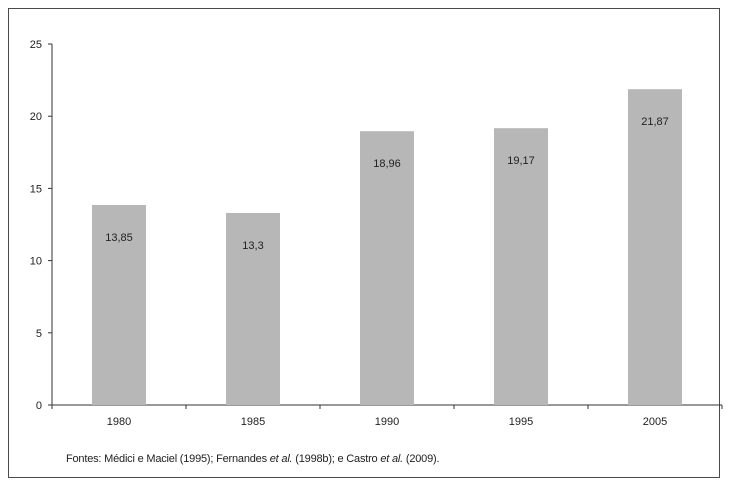 This screenshot has width=733, height=488. What do you see at coordinates (655, 422) in the screenshot?
I see `x-tick-label: 2005` at bounding box center [655, 422].